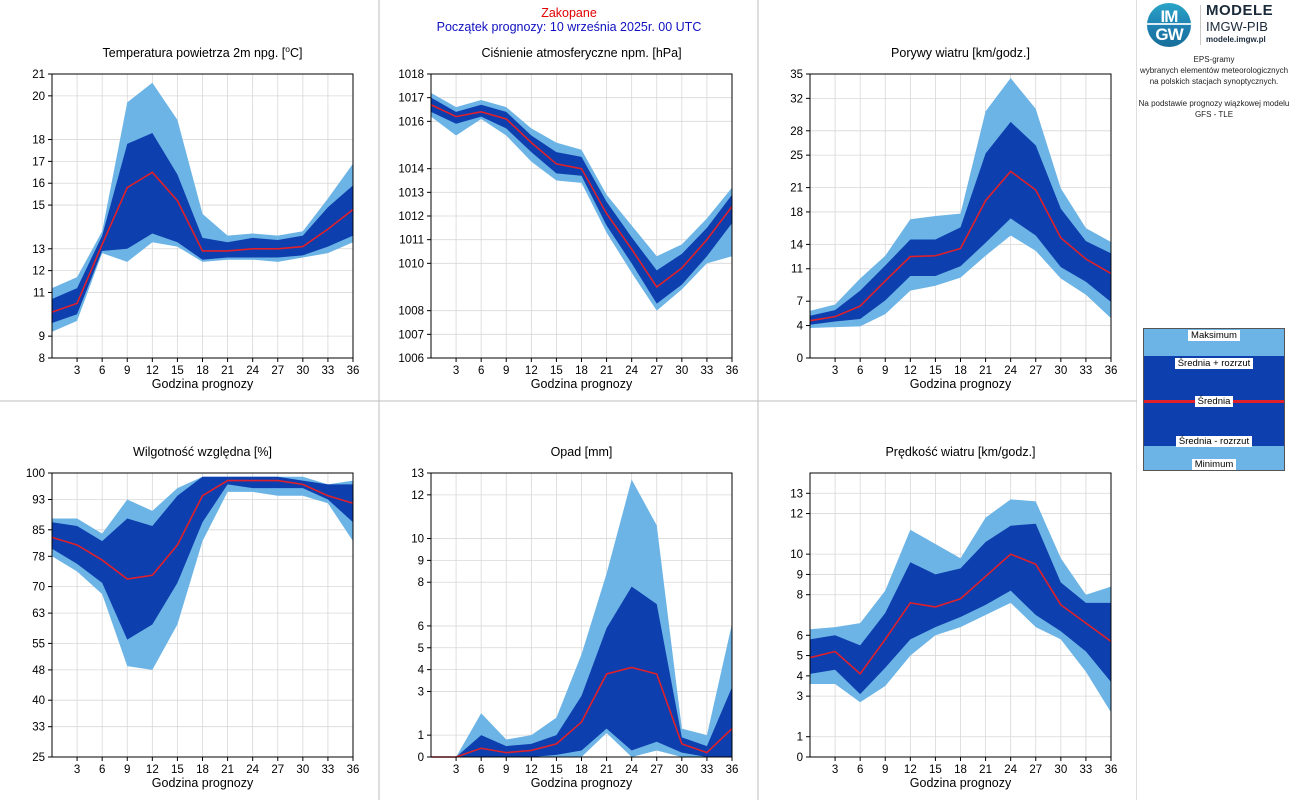  Describe the element at coordinates (1169, 34) in the screenshot. I see `logo-imgw-bottom: GW` at that location.